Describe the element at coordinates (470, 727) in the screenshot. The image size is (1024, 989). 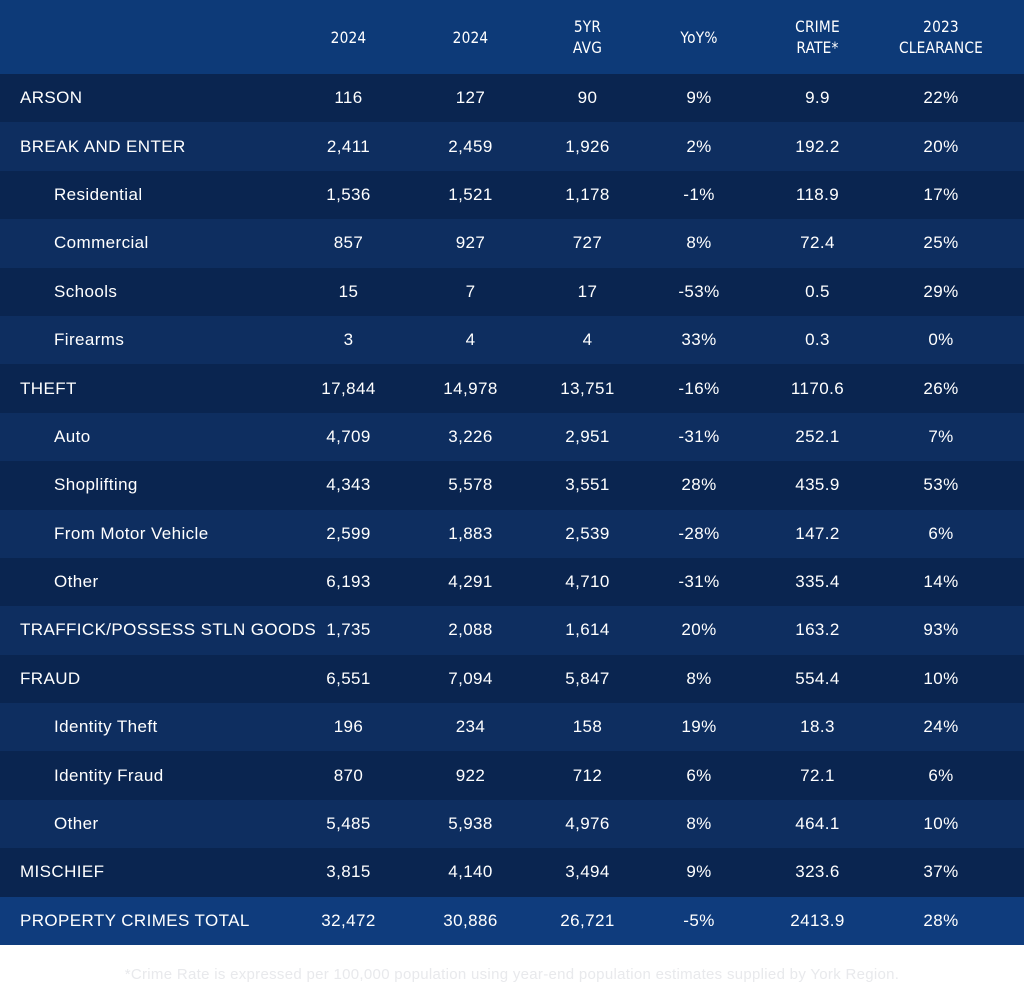
I see `value-2024-b: 234` at that location.